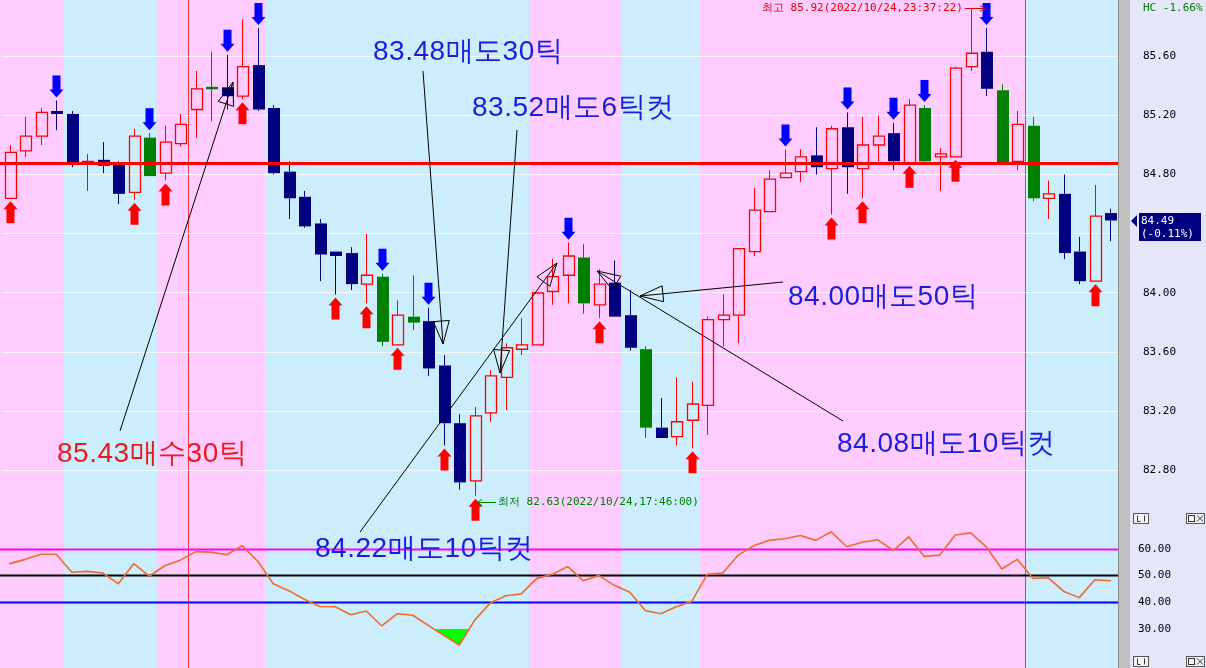 The image size is (1206, 668). I want to click on text: HC -1.66%, so click(1173, 8).